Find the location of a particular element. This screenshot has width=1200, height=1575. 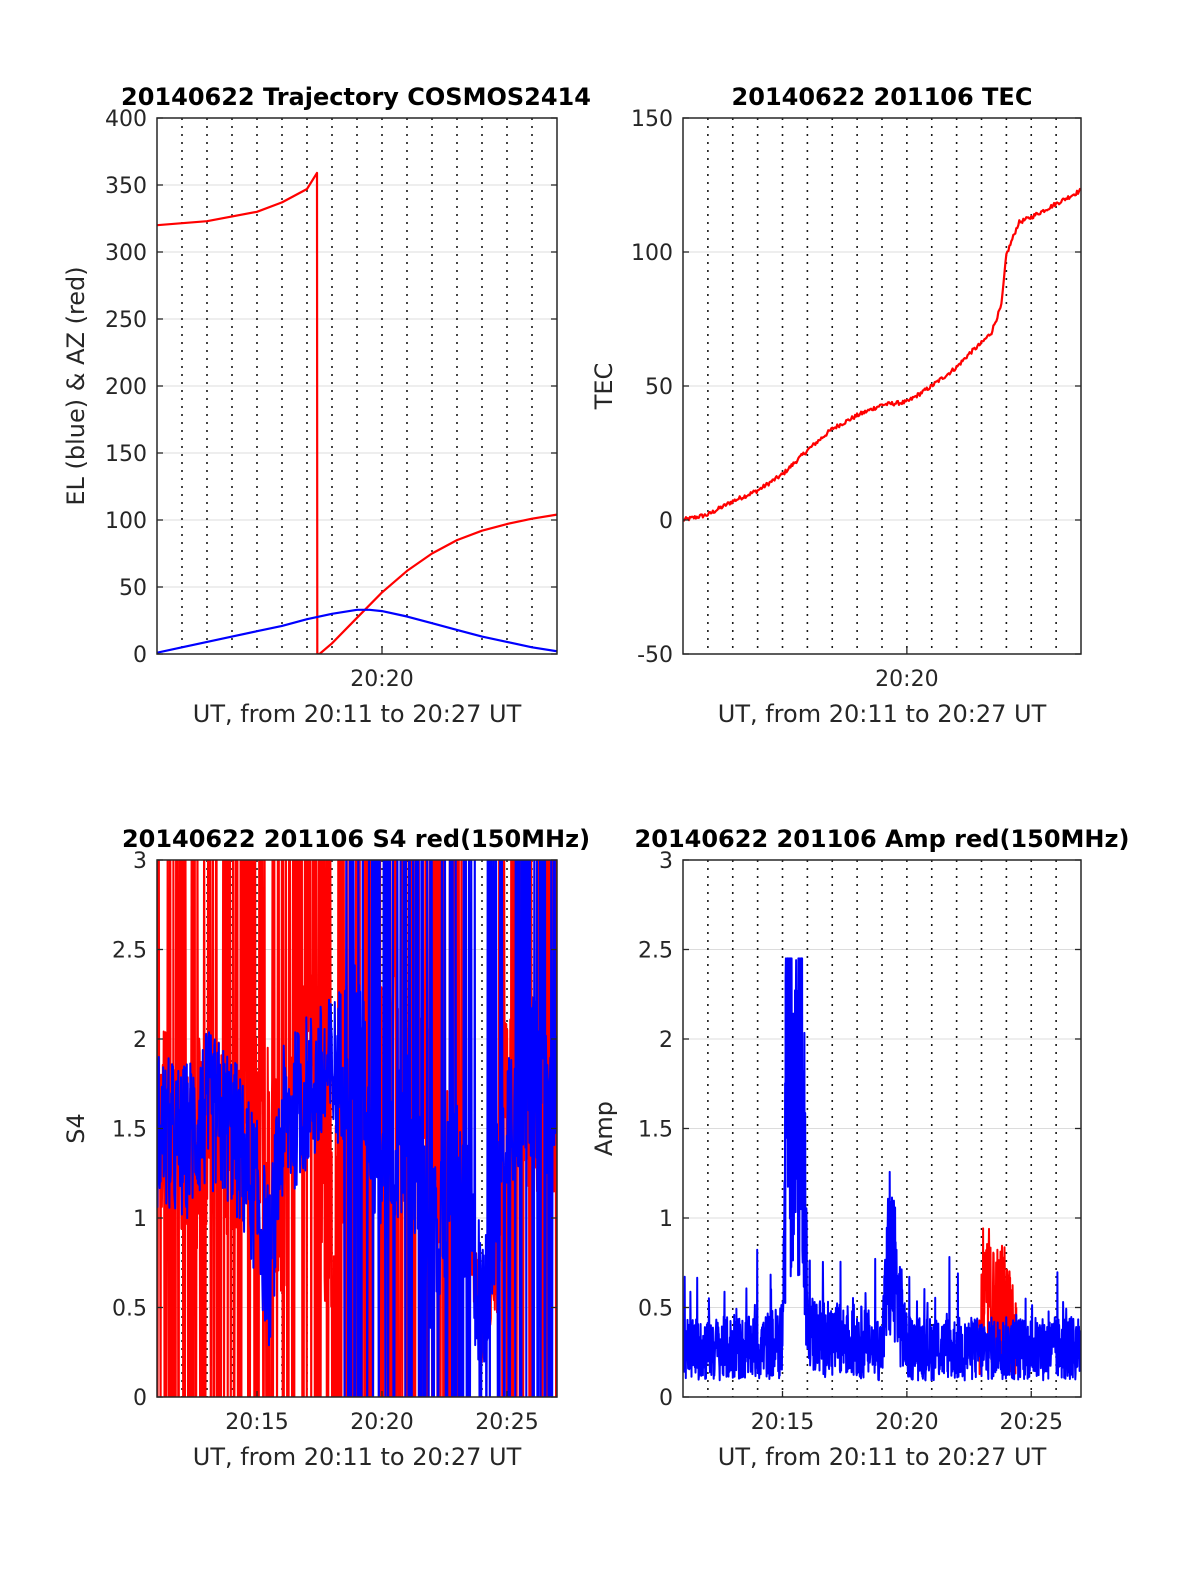

y-tick-label: -50 is located at coordinates (655, 655).